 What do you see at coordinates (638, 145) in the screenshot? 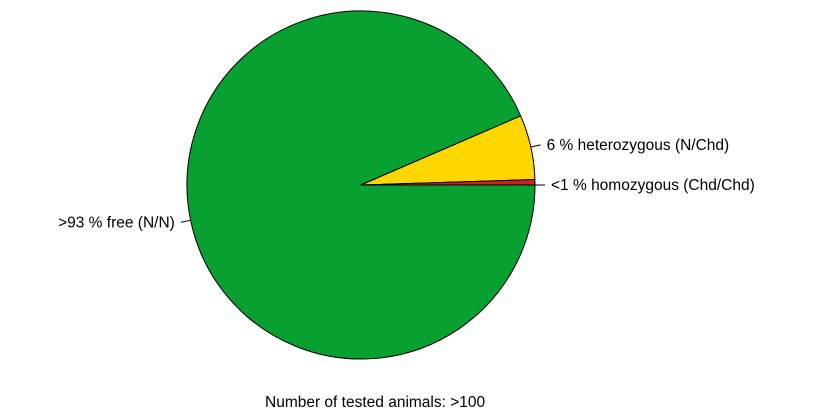
I see `slice-label-1: 6 % heterozygous (N/Chd)` at bounding box center [638, 145].